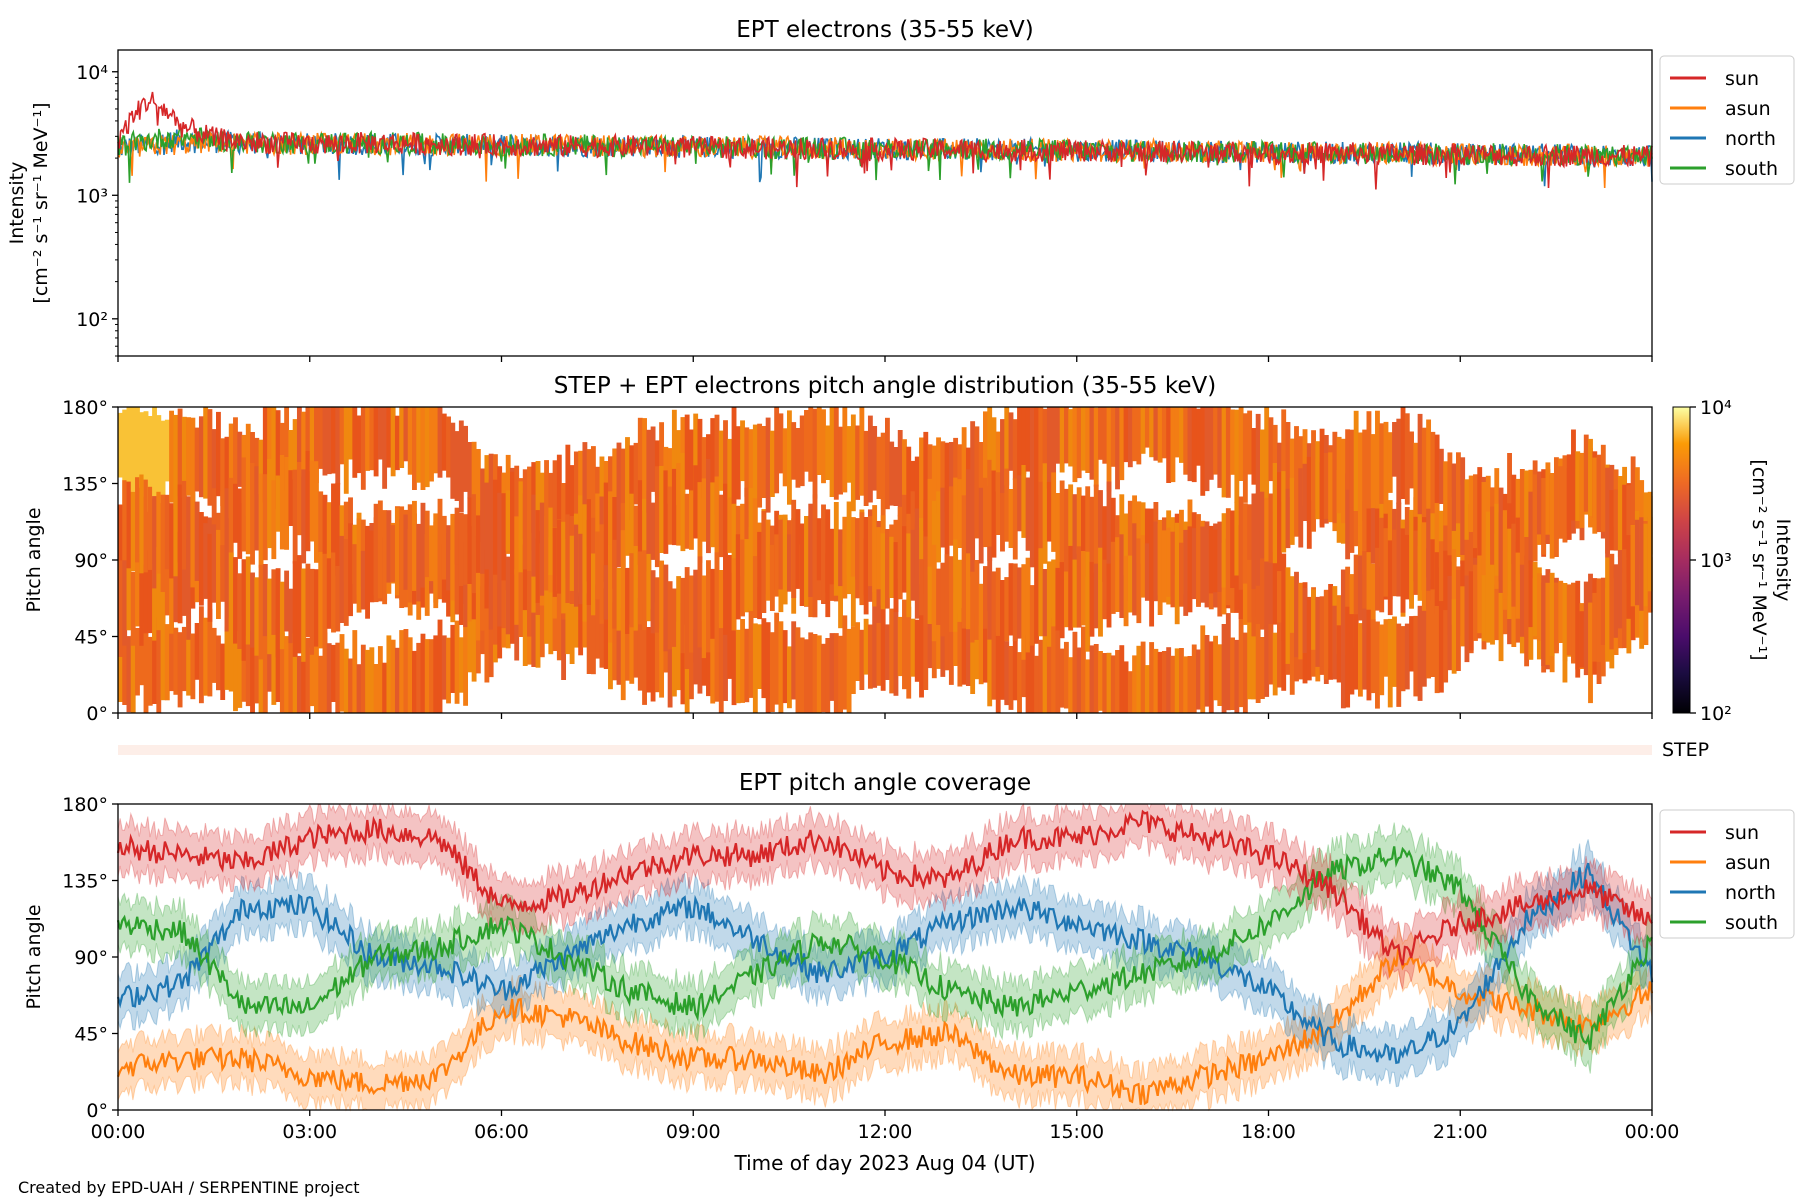 The height and width of the screenshot is (1200, 1800). Describe the element at coordinates (85, 805) in the screenshot. I see `y-tick-label: 180°` at that location.